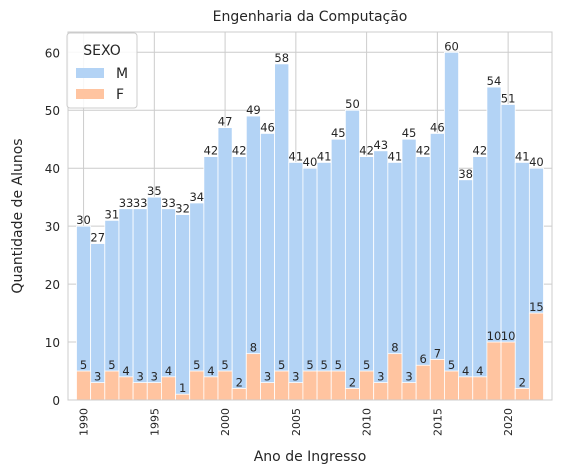 Image resolution: width=566 pixels, height=474 pixels. I want to click on bar-m-2021, so click(522, 281).